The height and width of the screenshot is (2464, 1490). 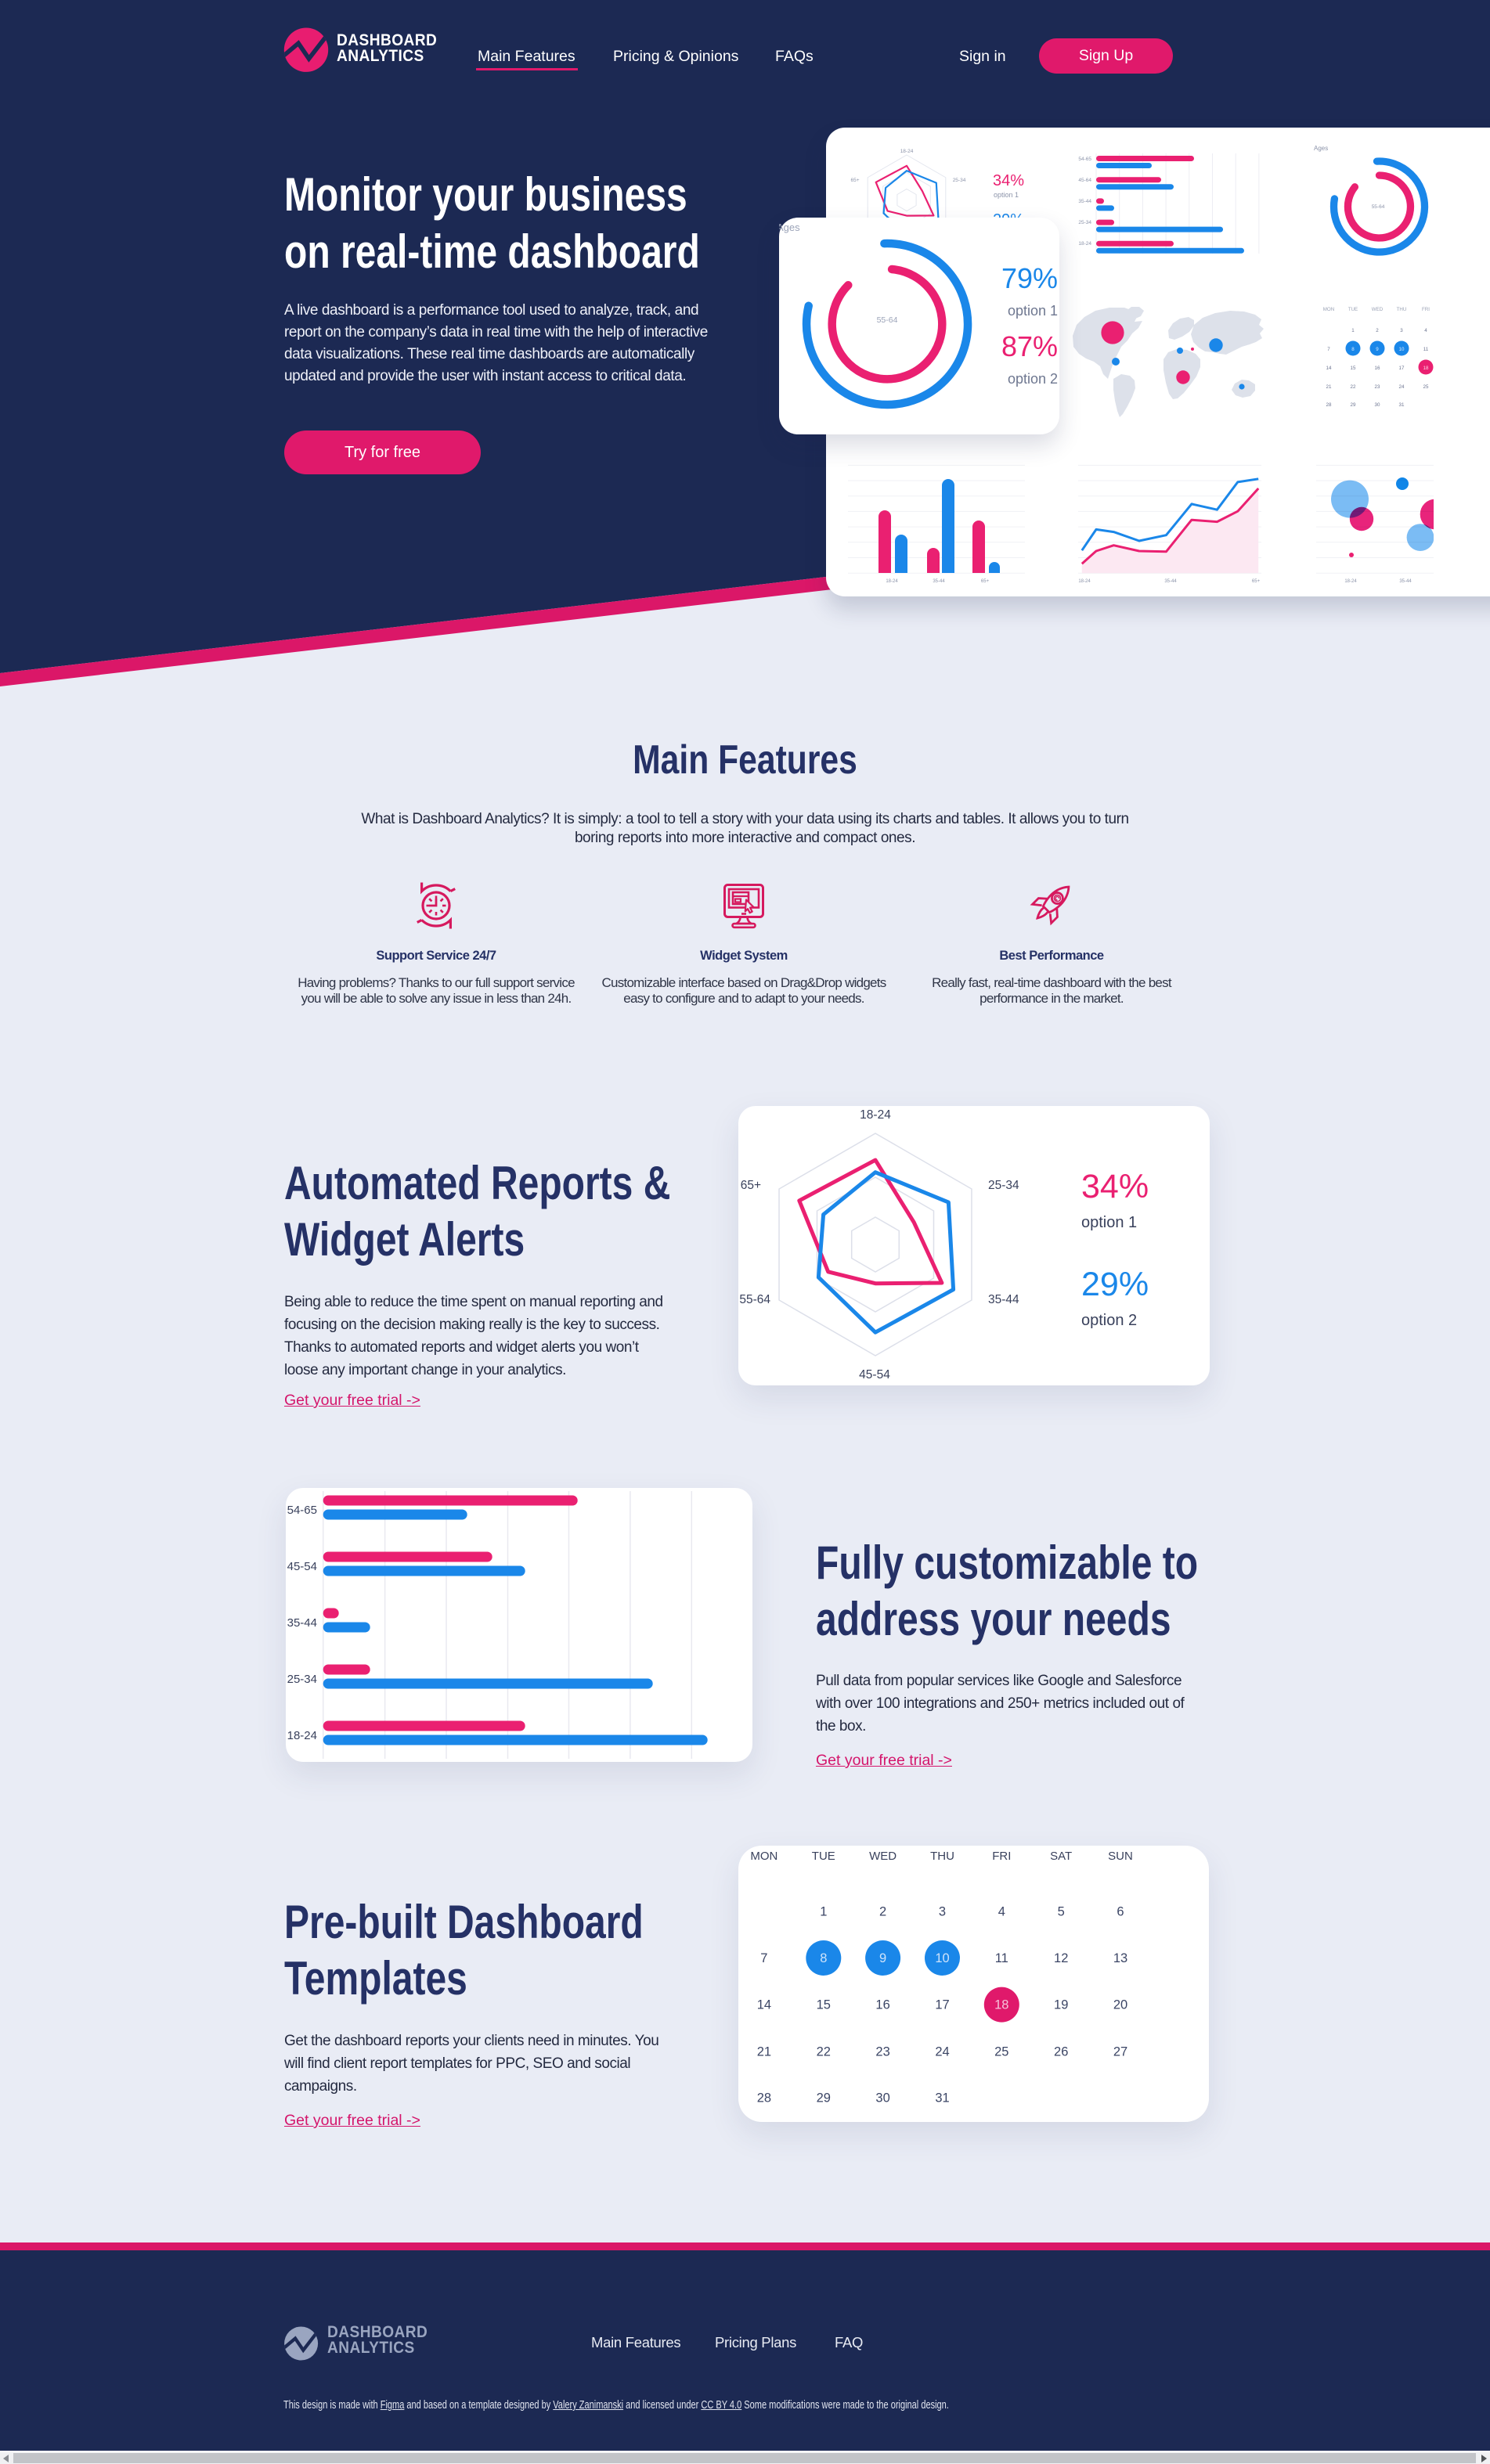 What do you see at coordinates (1115, 1187) in the screenshot?
I see `svg-text: 34%` at bounding box center [1115, 1187].